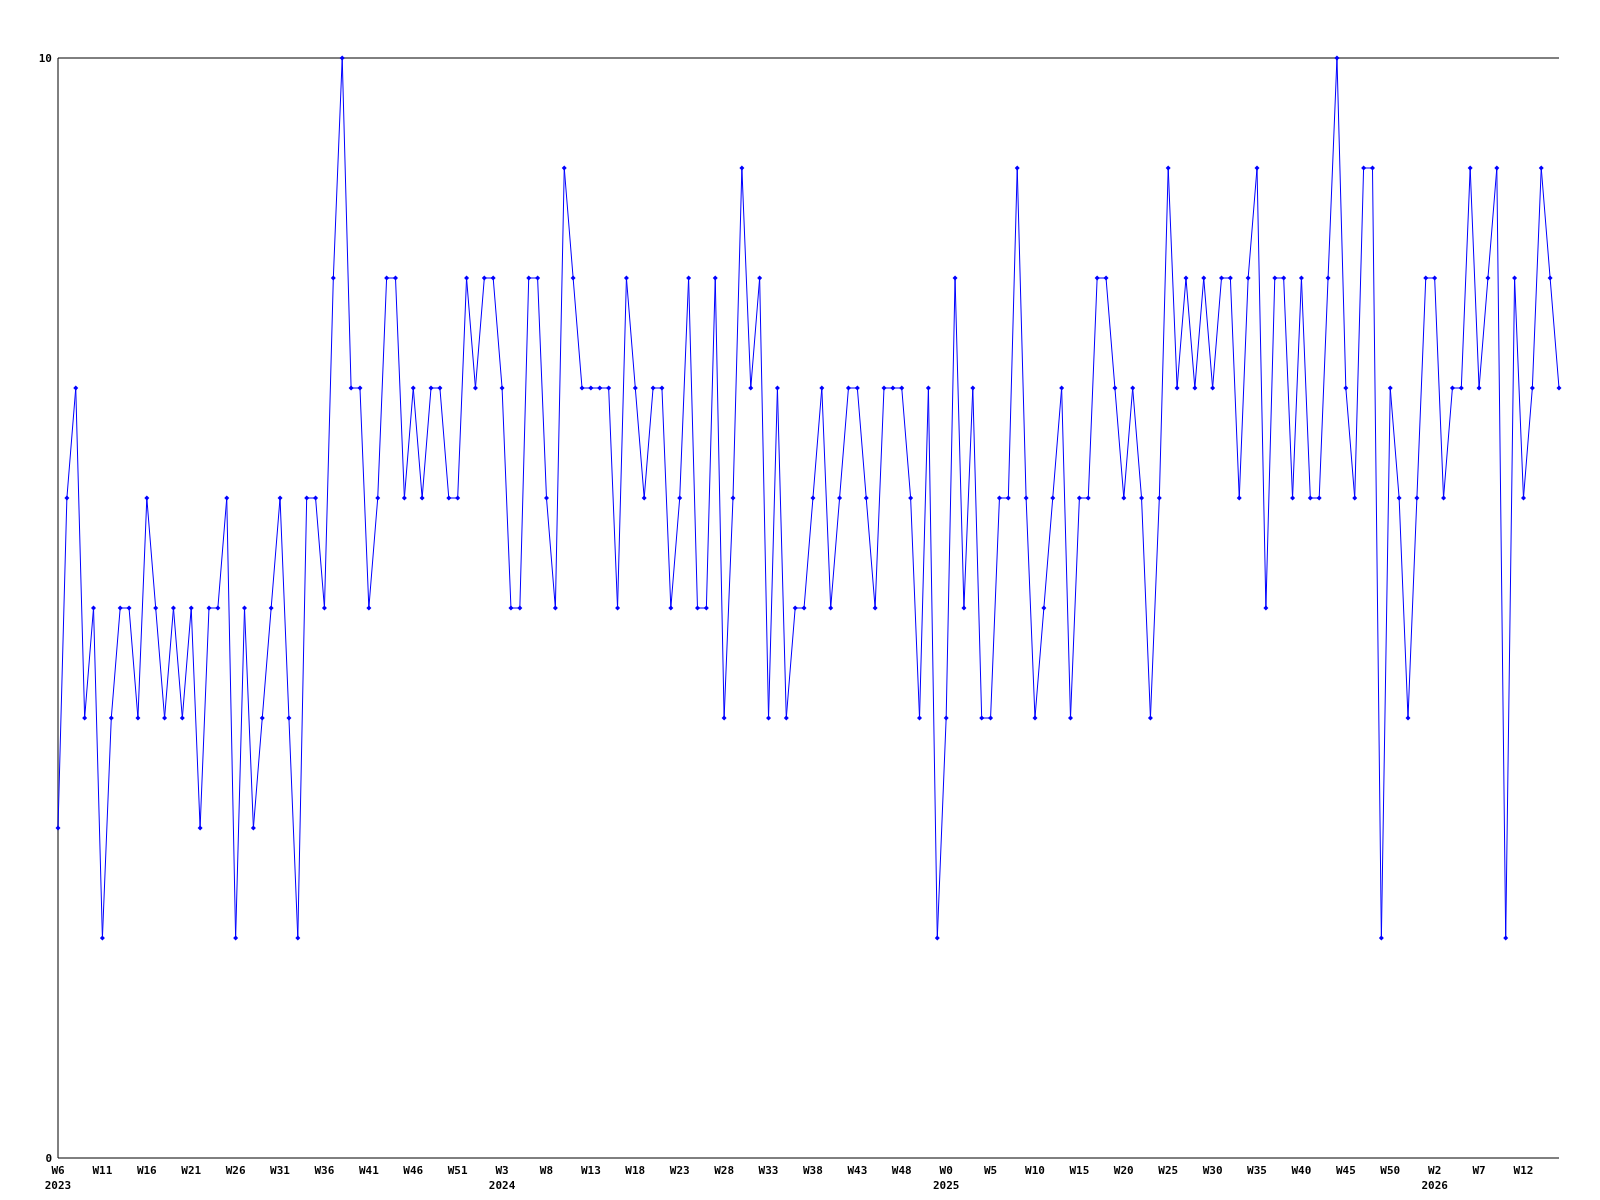  What do you see at coordinates (45, 58) in the screenshot?
I see `y-tick-label: 10` at bounding box center [45, 58].